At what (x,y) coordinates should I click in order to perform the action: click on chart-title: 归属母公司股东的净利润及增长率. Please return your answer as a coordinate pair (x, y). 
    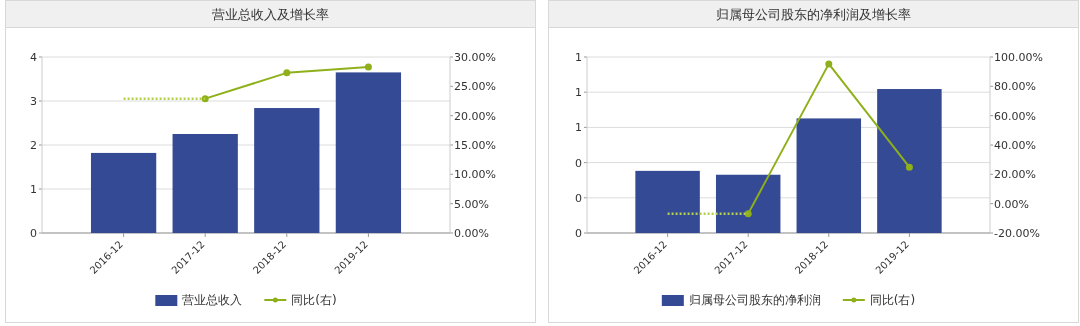
    Looking at the image, I should click on (813, 14).